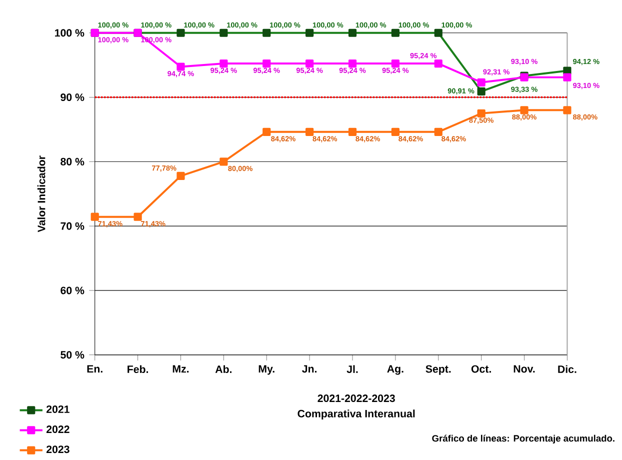  I want to click on y-tick-label: 80 %, so click(72, 162).